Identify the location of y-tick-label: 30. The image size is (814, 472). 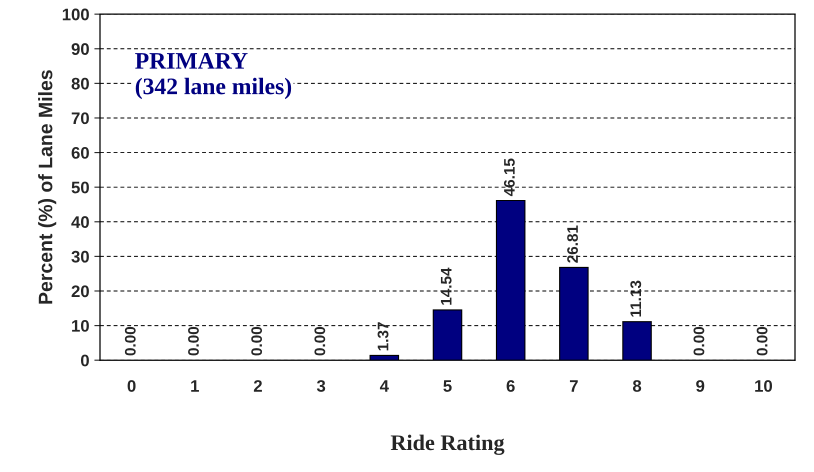
(80, 256).